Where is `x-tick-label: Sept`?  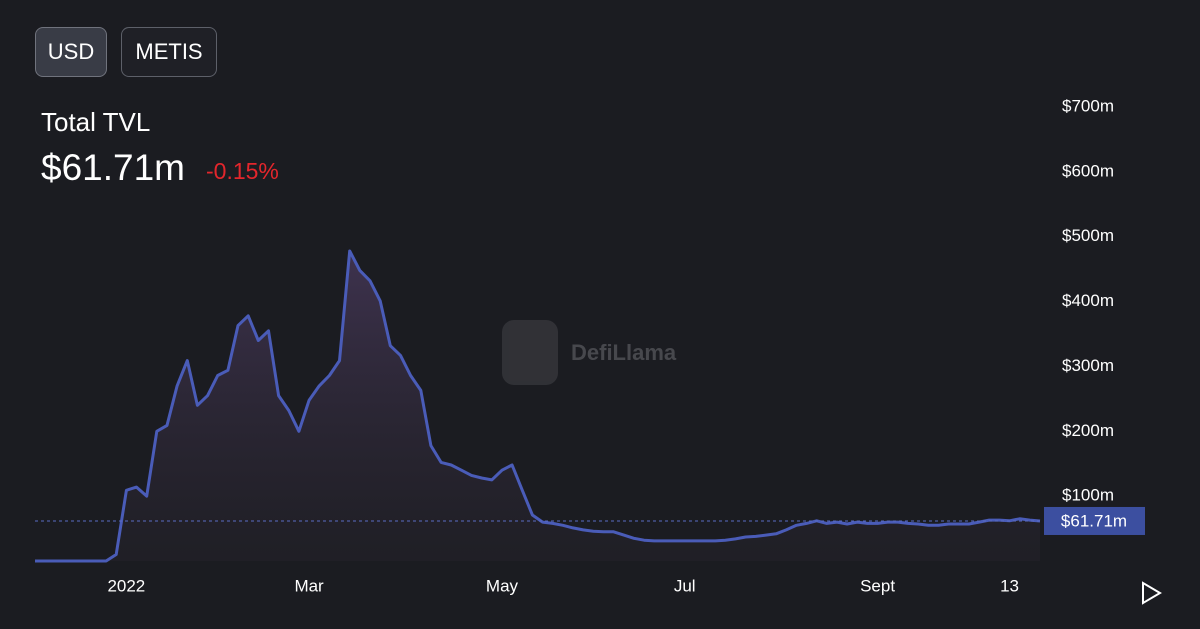 x-tick-label: Sept is located at coordinates (877, 585).